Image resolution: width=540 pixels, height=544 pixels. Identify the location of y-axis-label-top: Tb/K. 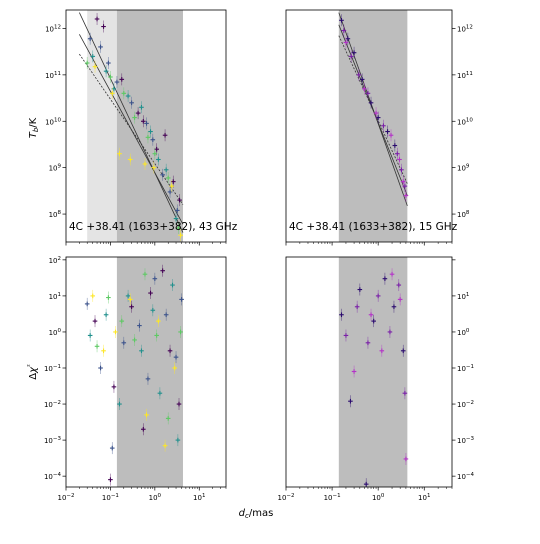
(34, 127).